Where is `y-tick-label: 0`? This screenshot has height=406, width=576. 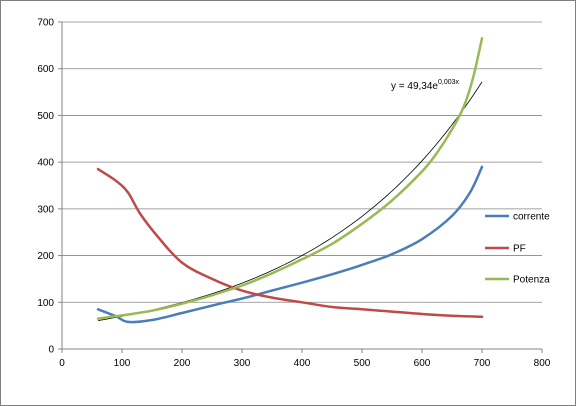
y-tick-label: 0 is located at coordinates (51, 350).